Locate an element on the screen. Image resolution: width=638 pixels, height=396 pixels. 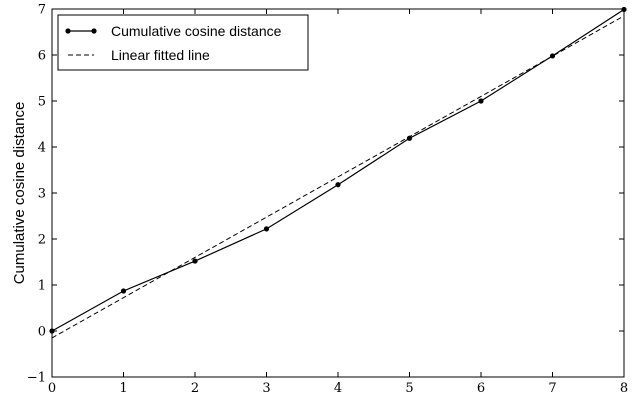
x-tick-label: 8 is located at coordinates (624, 388).